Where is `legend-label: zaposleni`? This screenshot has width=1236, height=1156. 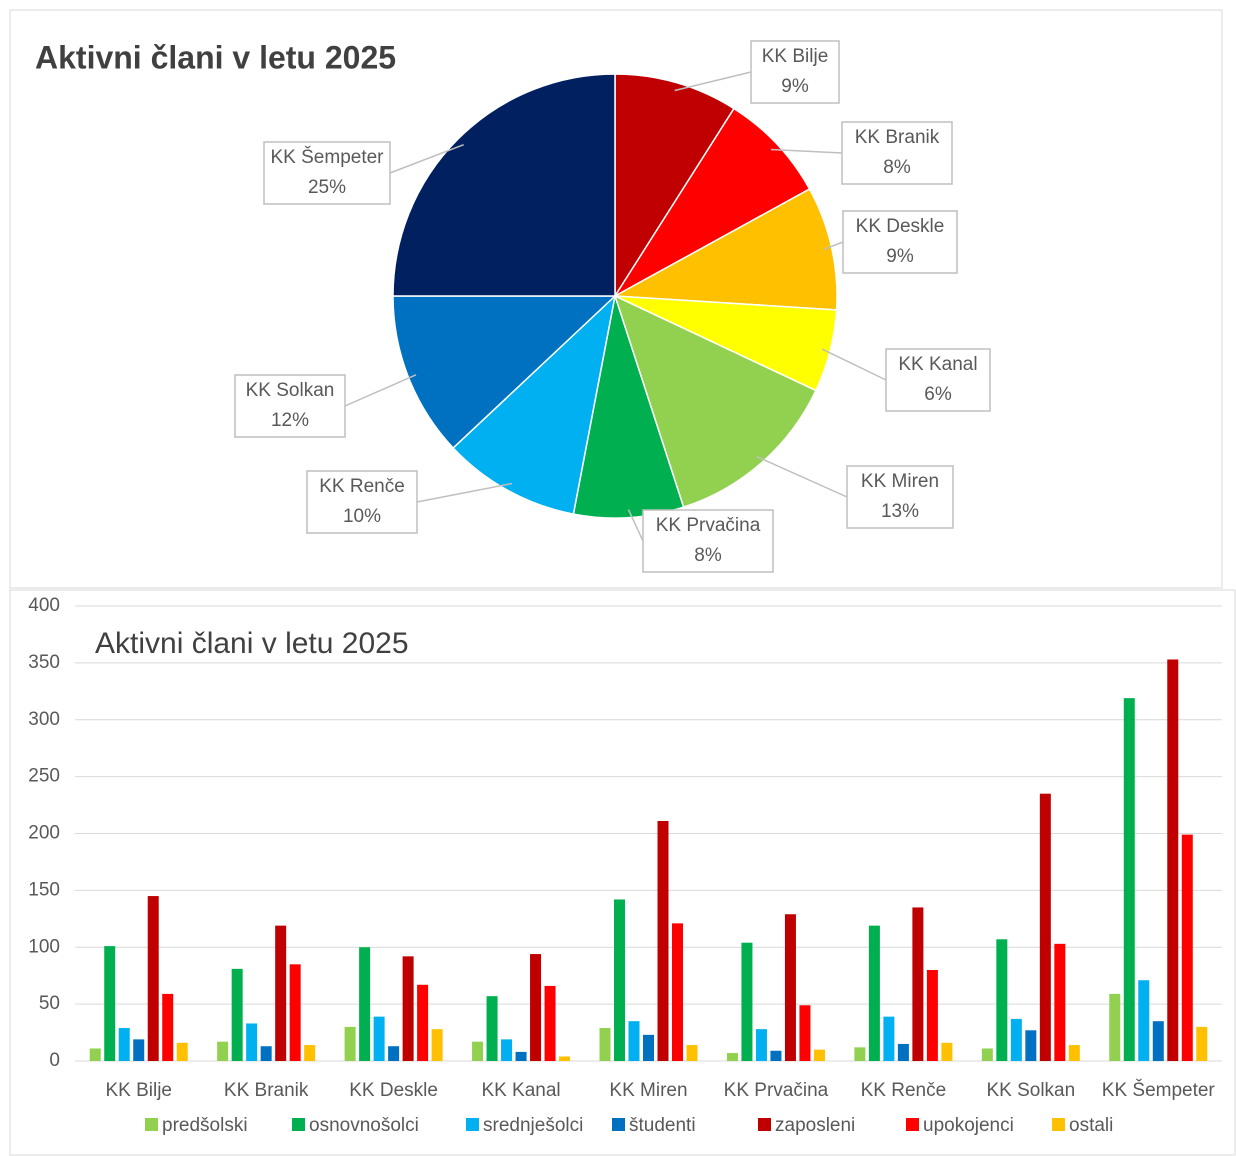 legend-label: zaposleni is located at coordinates (815, 1125).